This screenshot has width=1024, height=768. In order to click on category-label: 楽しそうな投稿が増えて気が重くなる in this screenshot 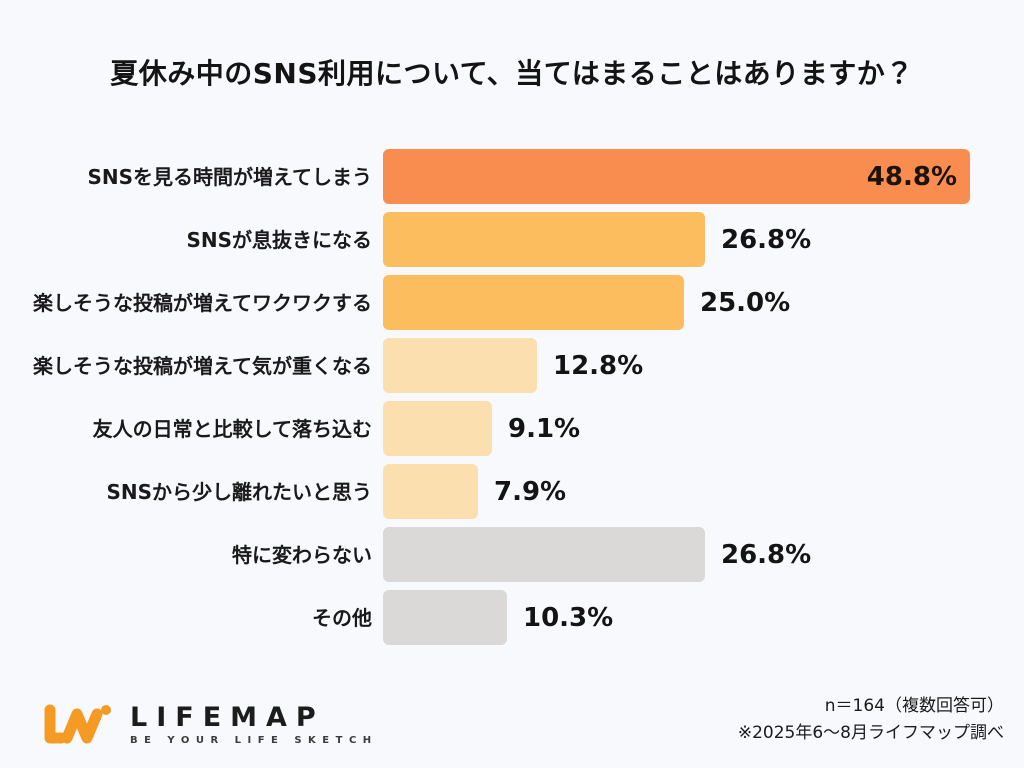, I will do `click(202, 365)`.